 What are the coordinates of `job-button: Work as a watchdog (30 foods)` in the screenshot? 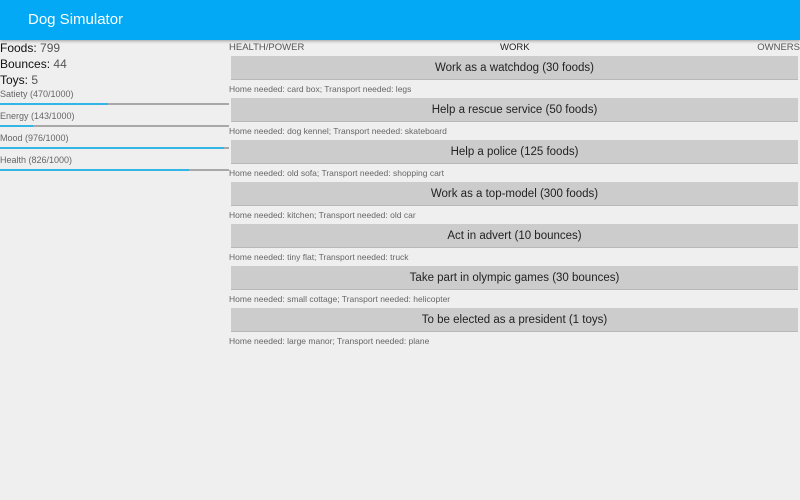 It's located at (514, 68).